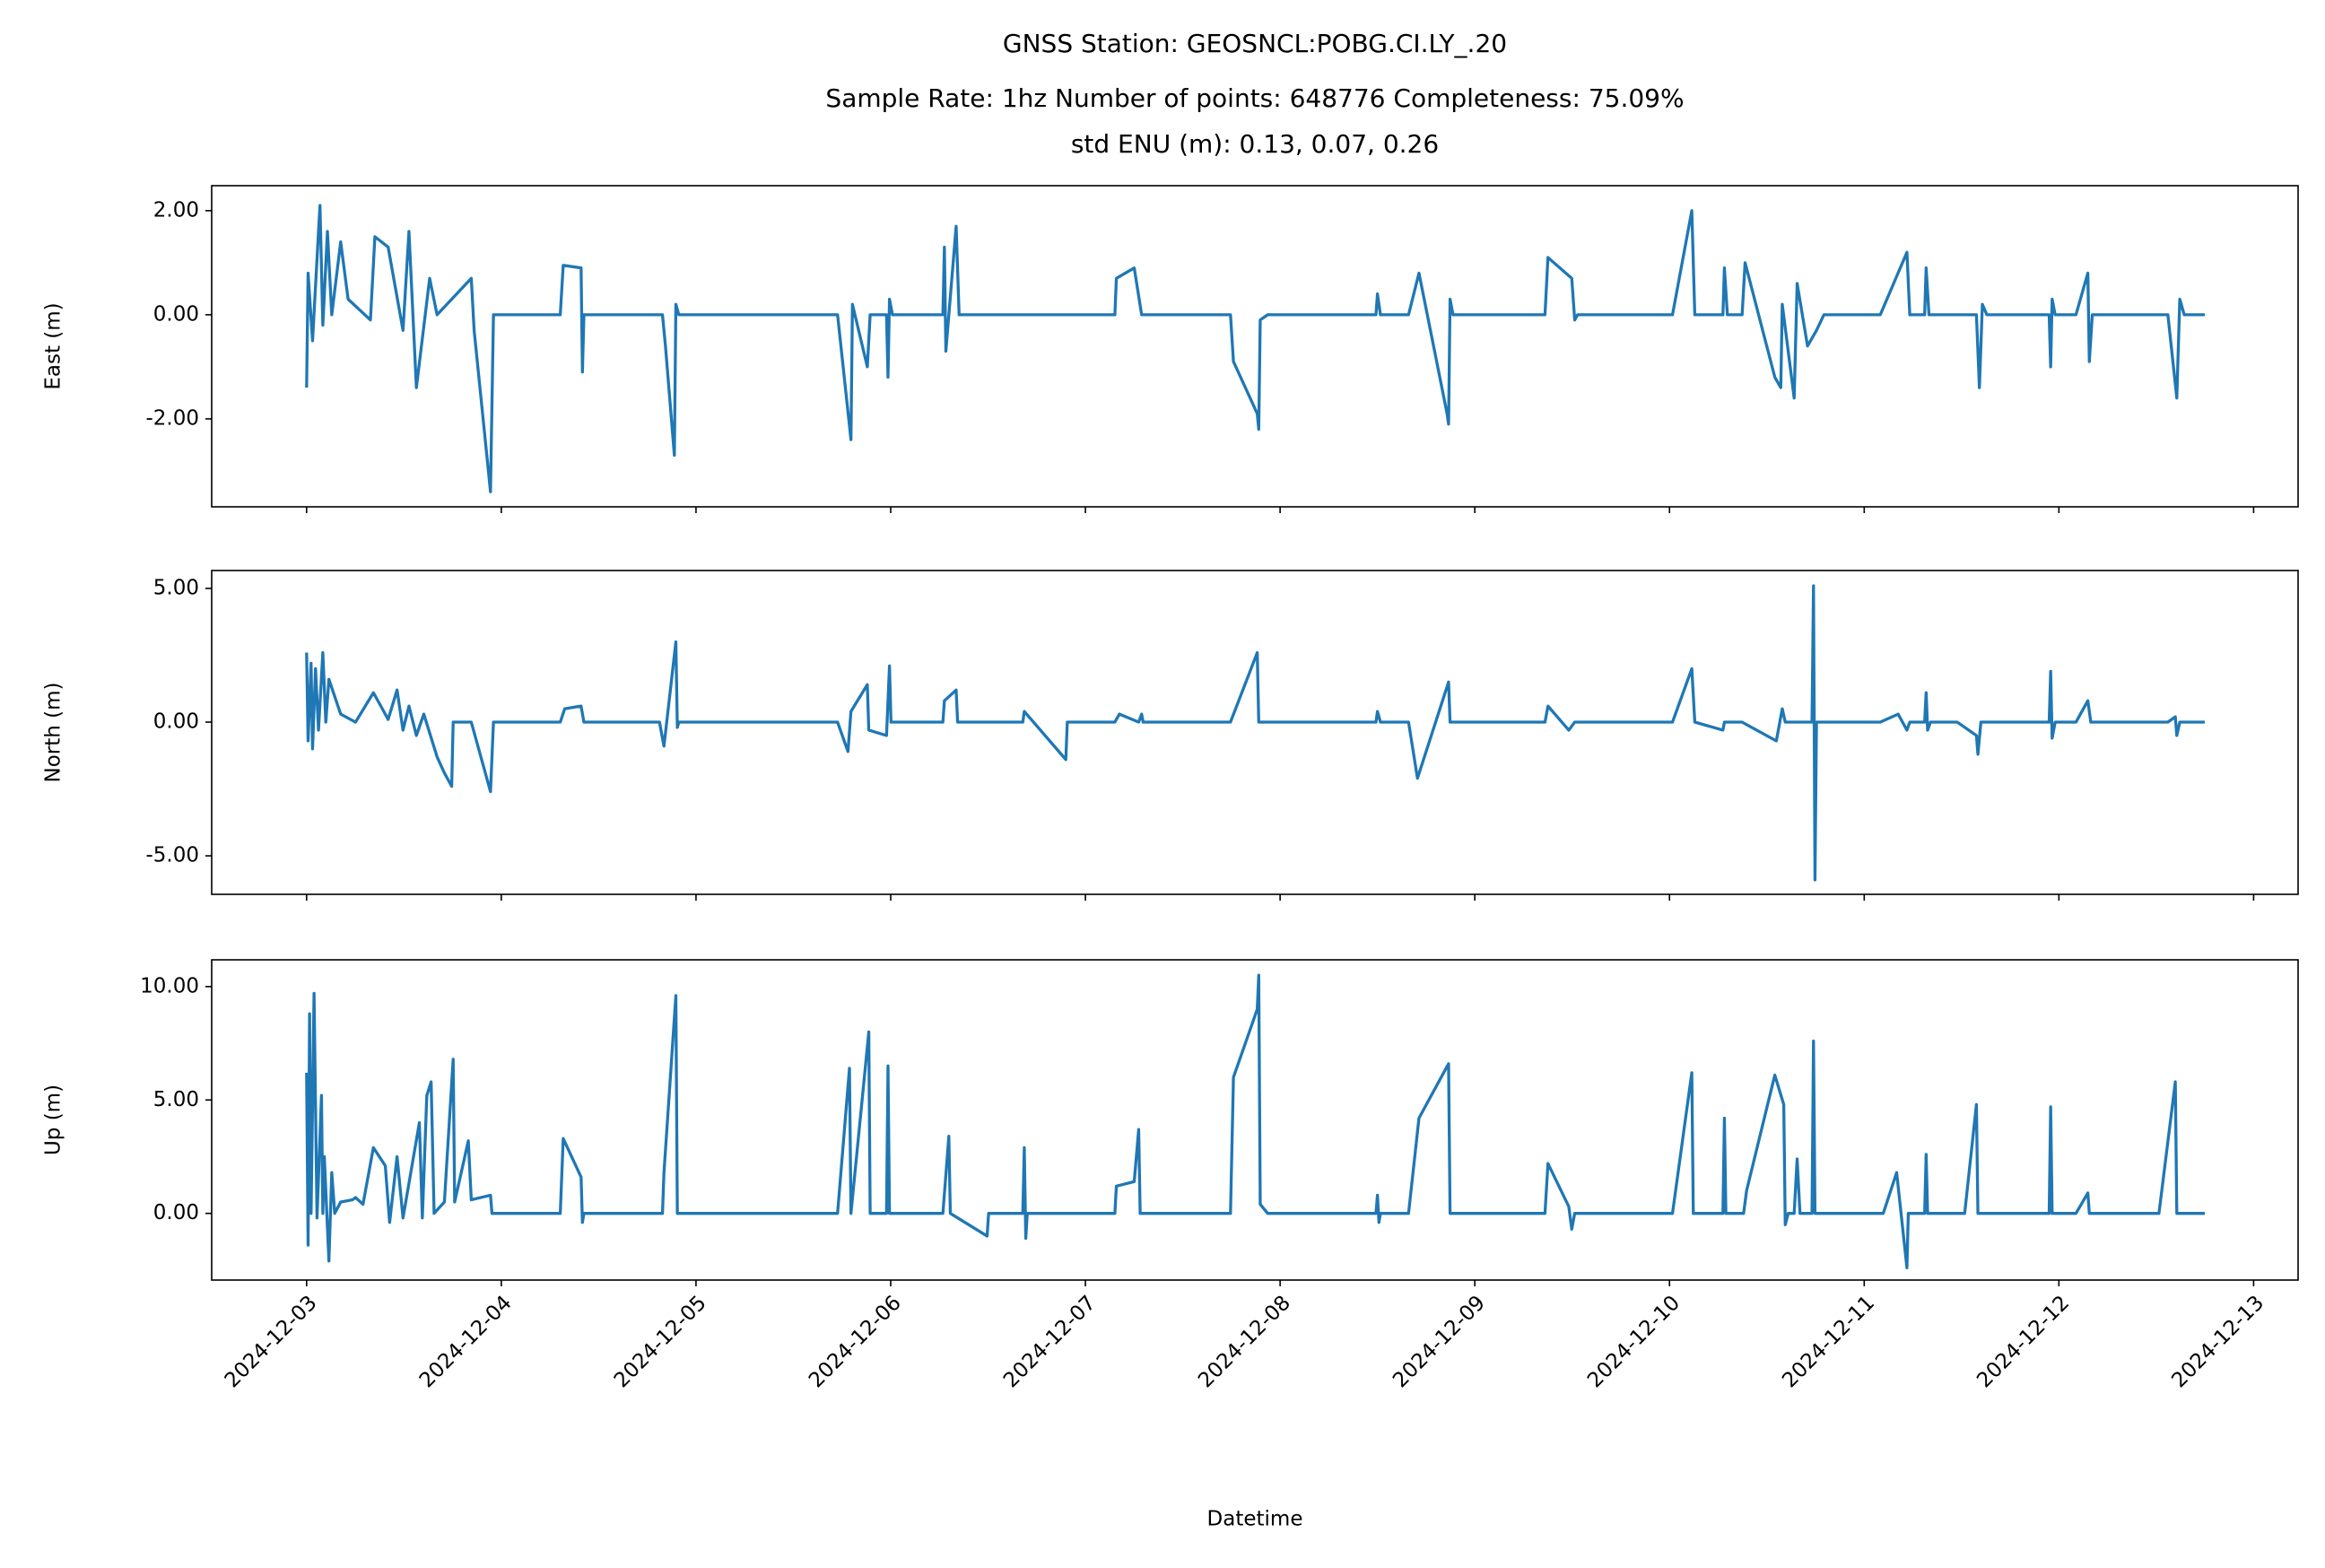 The width and height of the screenshot is (2325, 1568). Describe the element at coordinates (172, 856) in the screenshot. I see `y-tick-label: -5.00` at that location.